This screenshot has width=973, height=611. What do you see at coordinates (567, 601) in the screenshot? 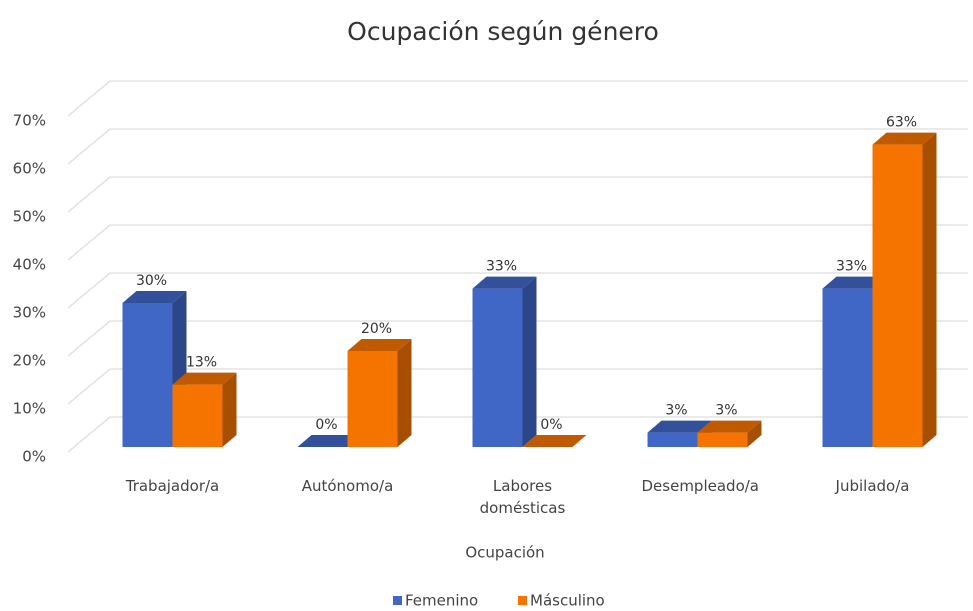
I see `legend-label: Másculino` at bounding box center [567, 601].